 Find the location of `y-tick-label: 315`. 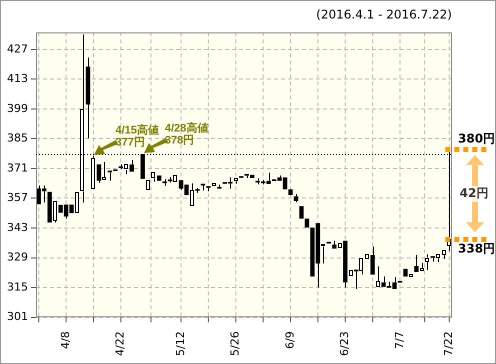

y-tick-label: 315 is located at coordinates (17, 287).